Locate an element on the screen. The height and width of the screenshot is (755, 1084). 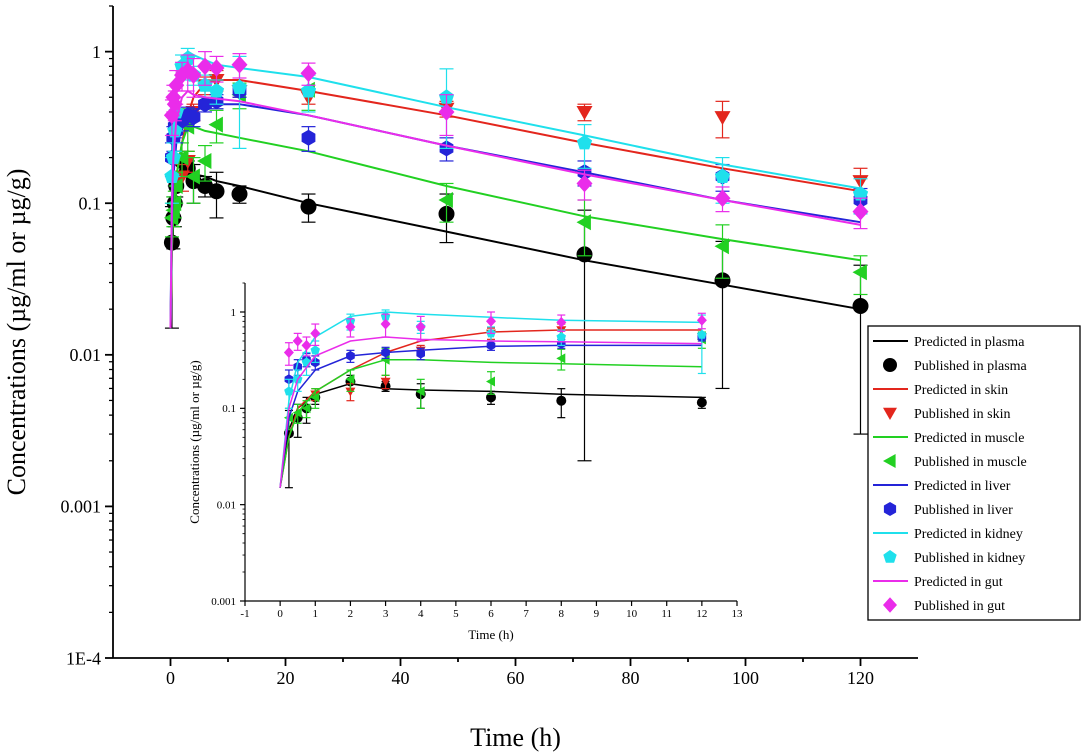
main-predicted-plasma-line is located at coordinates (515, 245).